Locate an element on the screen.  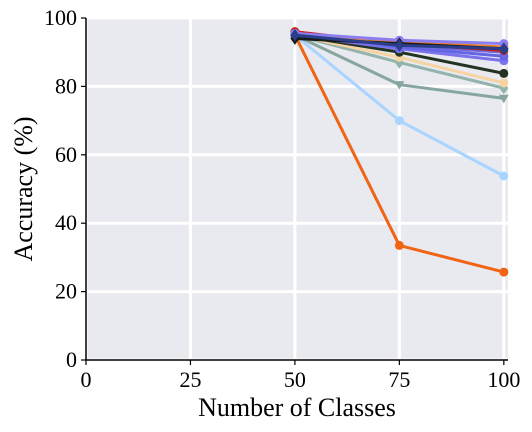
y-tick-label: 80 is located at coordinates (66, 85).